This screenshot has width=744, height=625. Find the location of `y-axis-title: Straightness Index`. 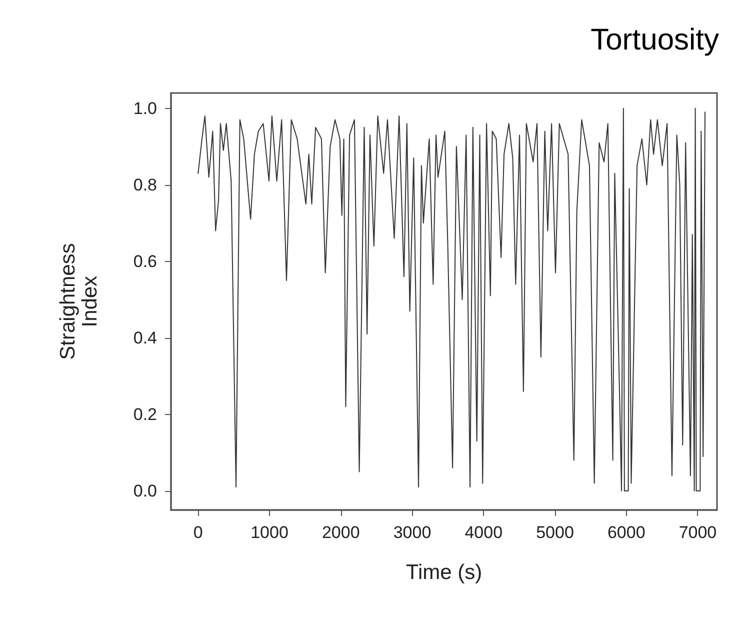

y-axis-title: Straightness Index is located at coordinates (79, 301).